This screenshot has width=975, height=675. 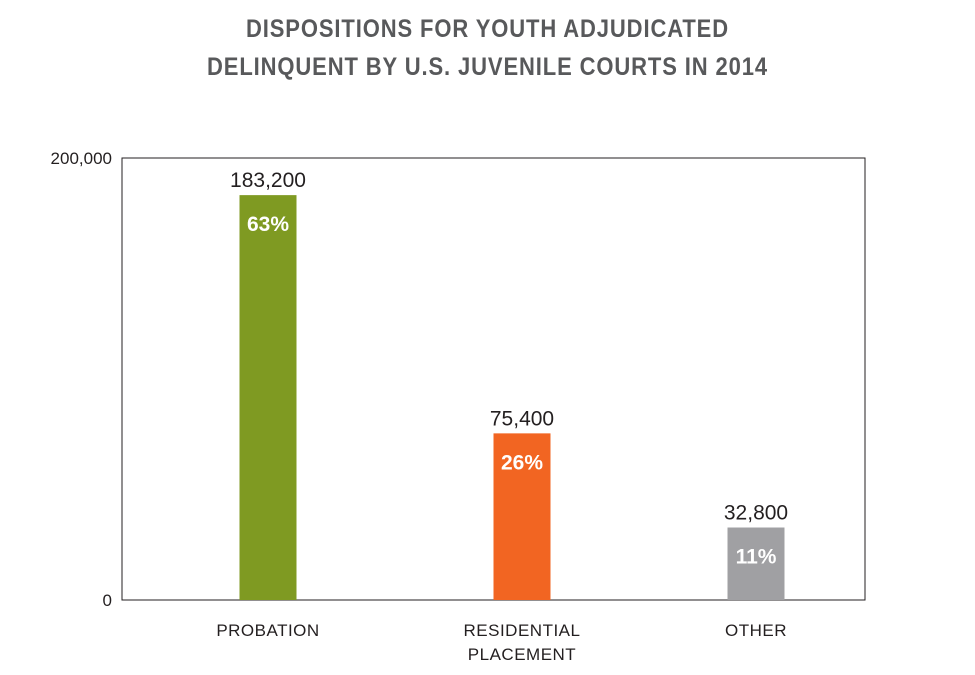 I want to click on value-label: 32,800, so click(x=756, y=513).